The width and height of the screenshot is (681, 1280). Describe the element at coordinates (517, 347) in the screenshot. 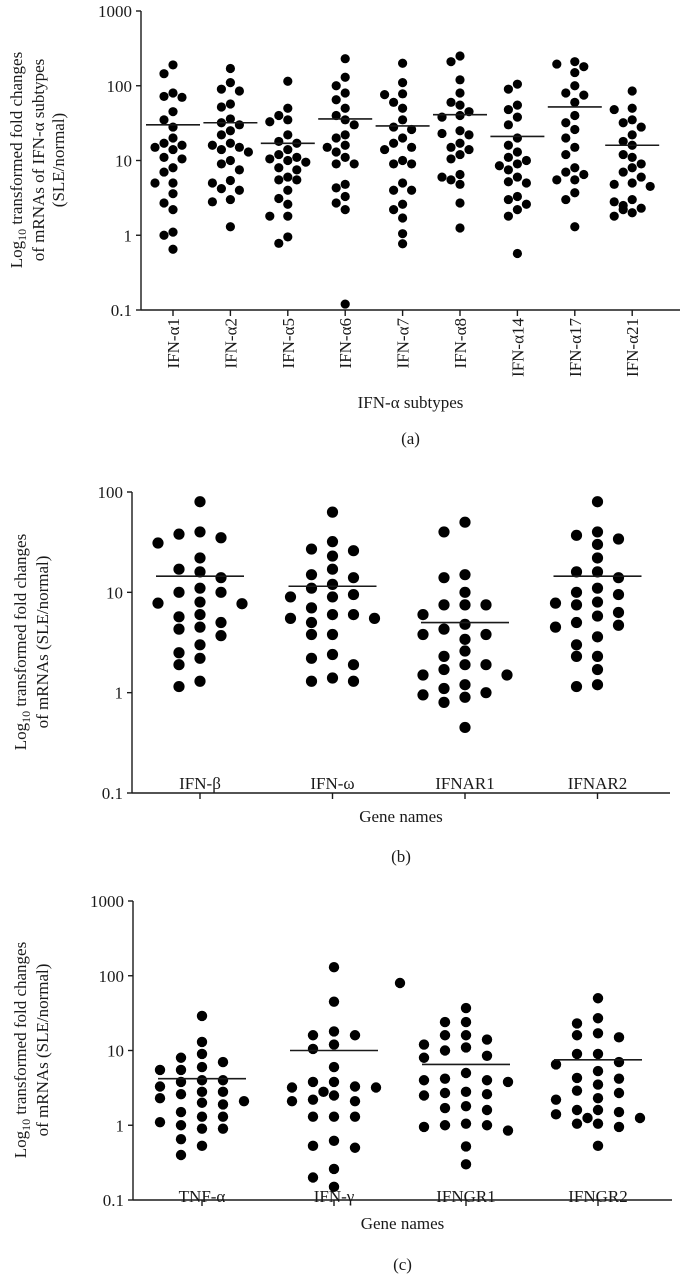

I see `x-tick-label: IFN-α14` at that location.